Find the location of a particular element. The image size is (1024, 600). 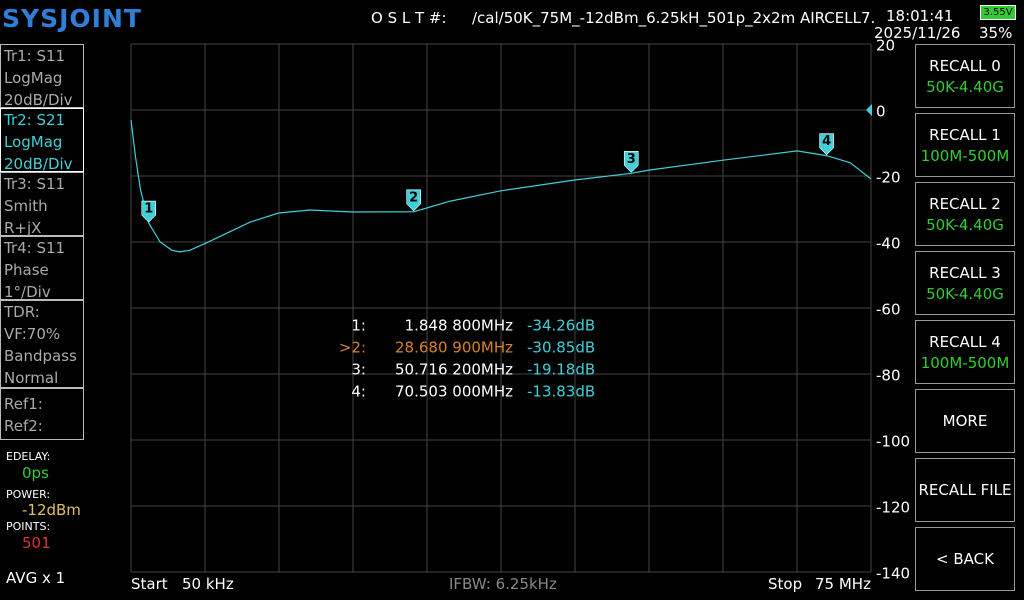

ifbw: IFBW: 6.25kHz is located at coordinates (503, 584).